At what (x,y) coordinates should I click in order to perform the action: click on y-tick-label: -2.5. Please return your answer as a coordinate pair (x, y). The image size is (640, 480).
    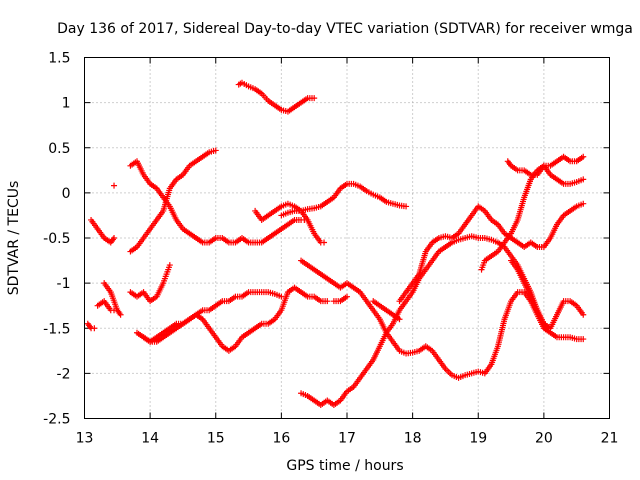
    Looking at the image, I should click on (56, 420).